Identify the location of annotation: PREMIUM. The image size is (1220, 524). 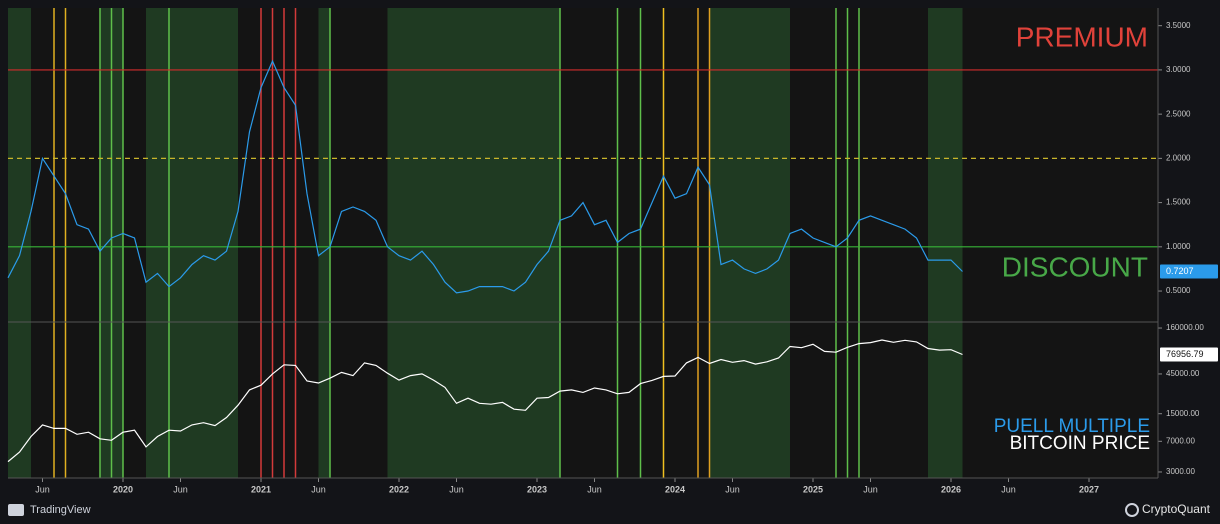
(1082, 36).